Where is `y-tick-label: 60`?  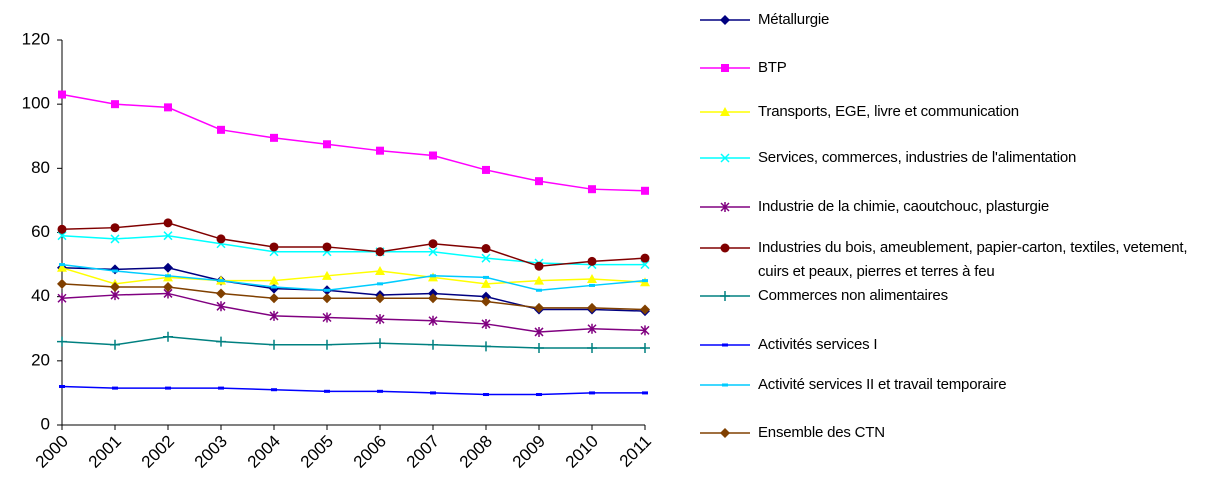 y-tick-label: 60 is located at coordinates (40, 231).